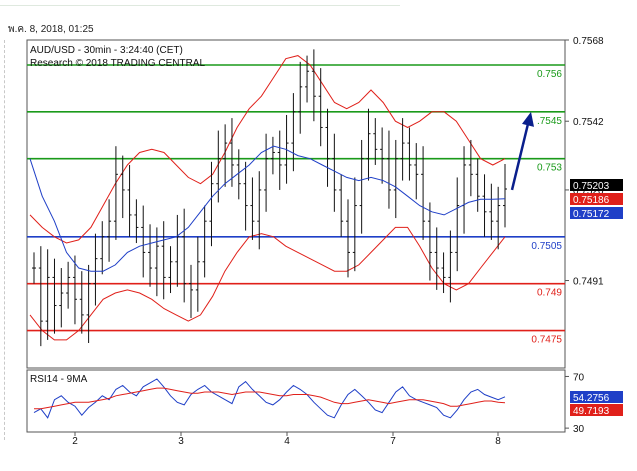 Image resolution: width=637 pixels, height=471 pixels. What do you see at coordinates (588, 282) in the screenshot?
I see `y-tick-label-3: 0.7491` at bounding box center [588, 282].